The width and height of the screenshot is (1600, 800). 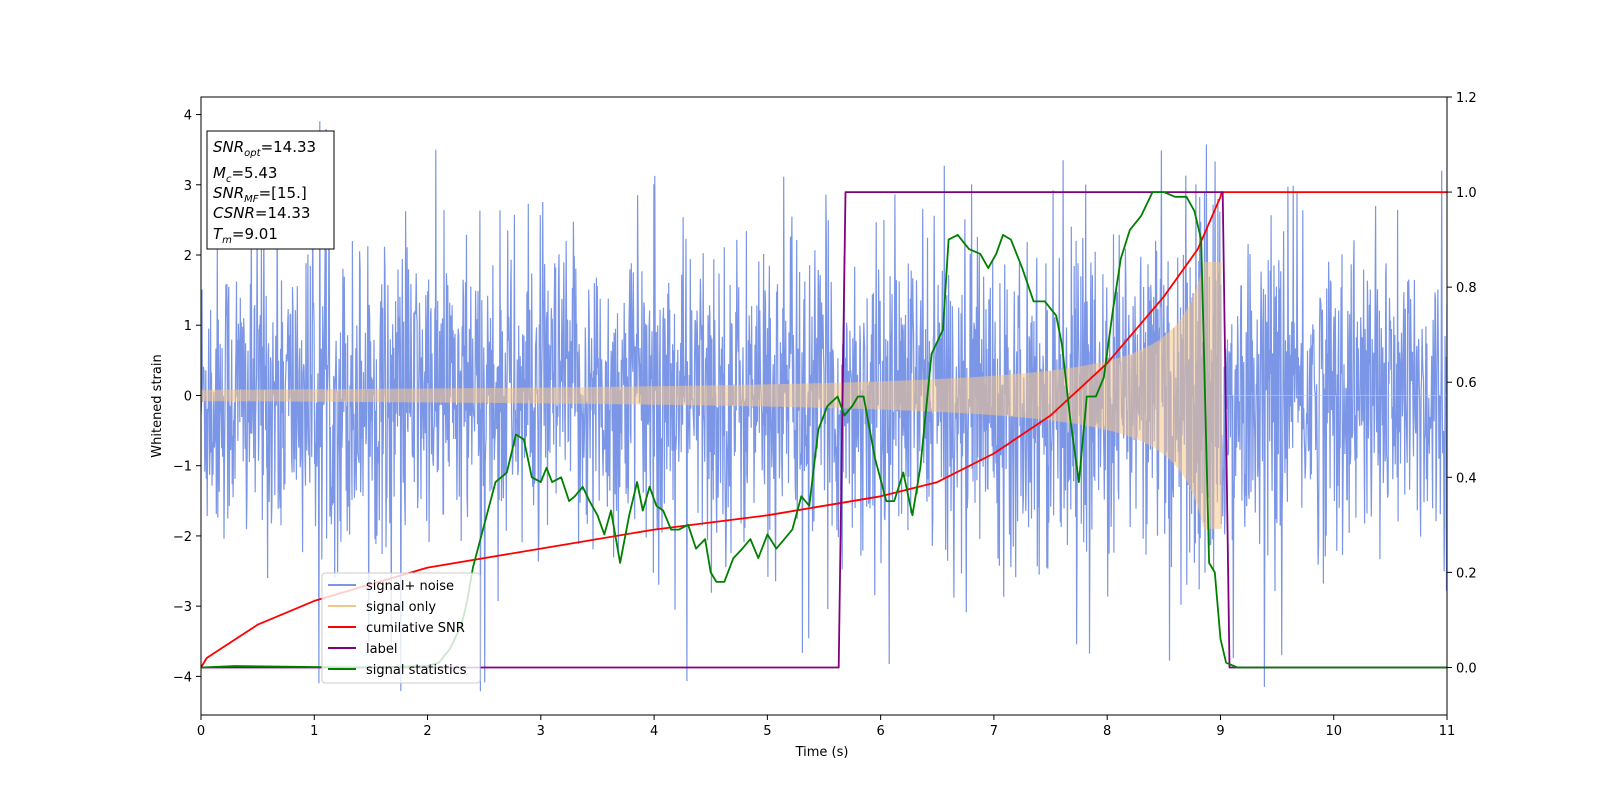 What do you see at coordinates (188, 186) in the screenshot?
I see `y-left-tick-label: 3` at bounding box center [188, 186].